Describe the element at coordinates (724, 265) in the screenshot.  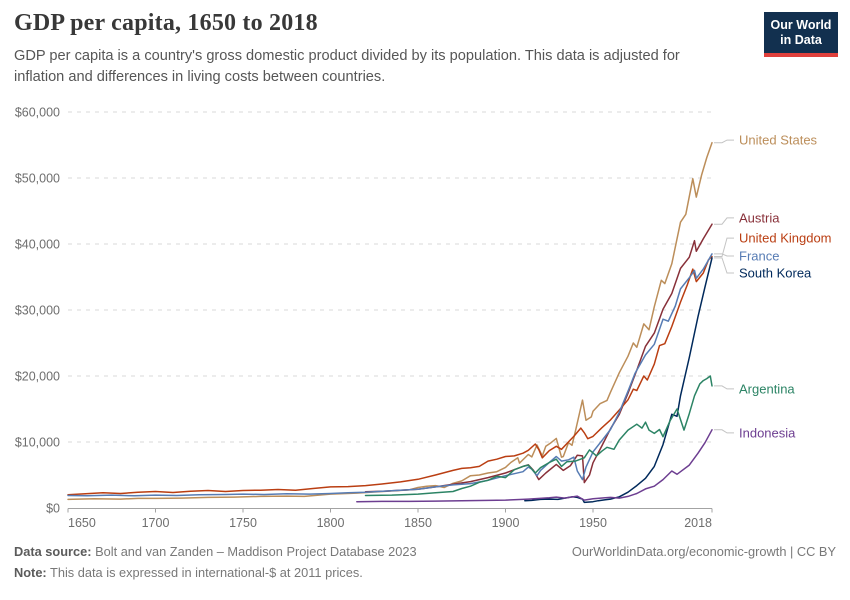
I see `label-connector-south-korea` at that location.